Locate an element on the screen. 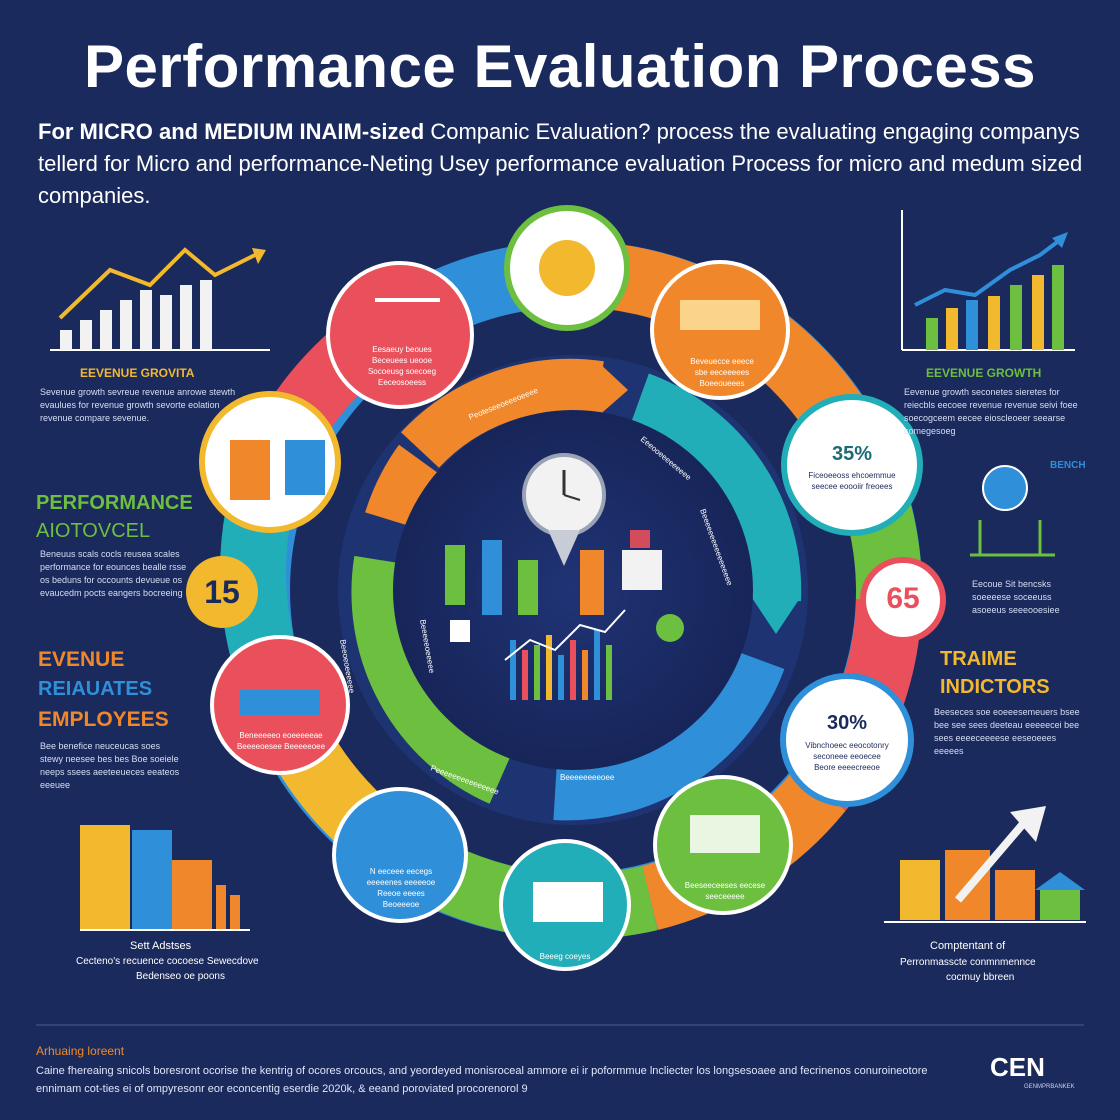  globe-icon is located at coordinates (670, 628).